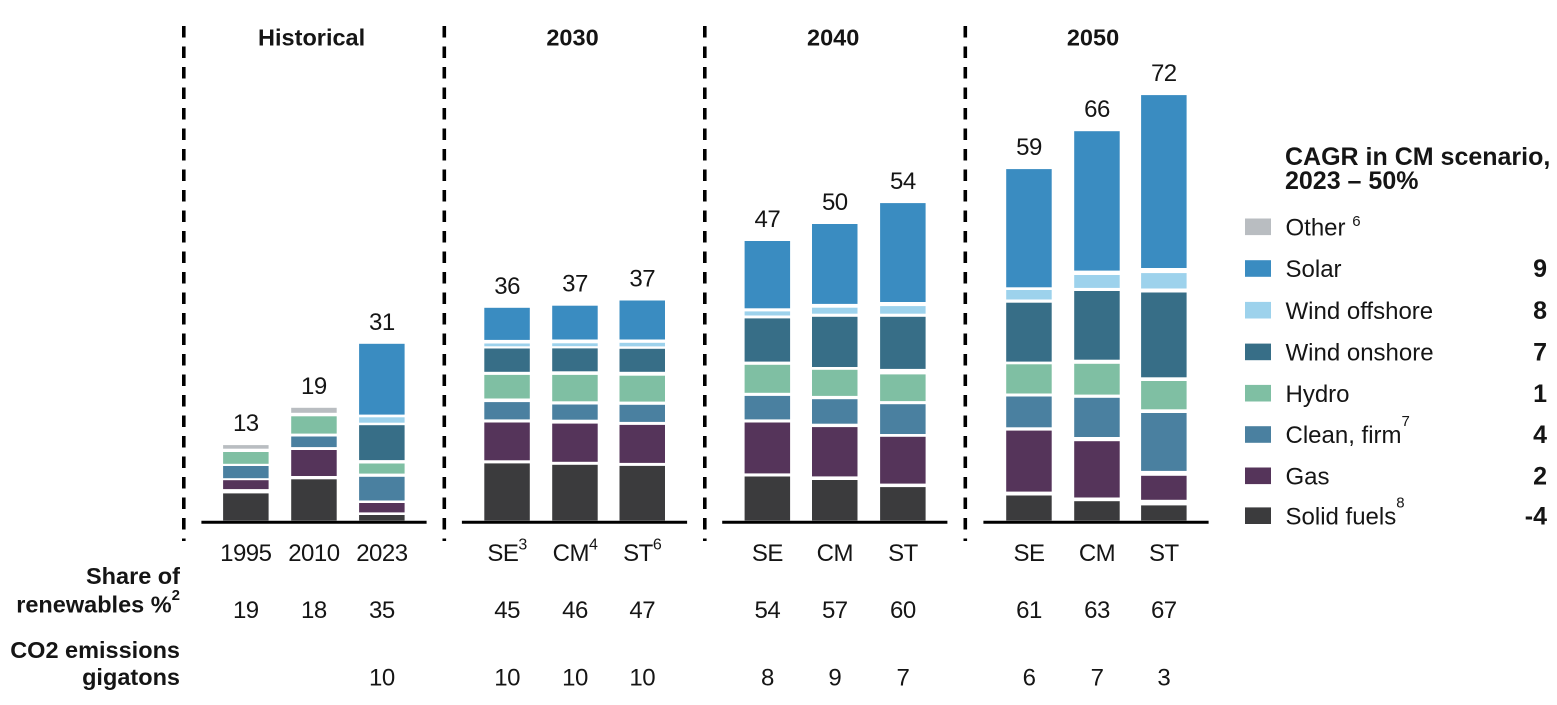 The width and height of the screenshot is (1557, 705). I want to click on svg-text: Wind offshore, so click(1360, 311).